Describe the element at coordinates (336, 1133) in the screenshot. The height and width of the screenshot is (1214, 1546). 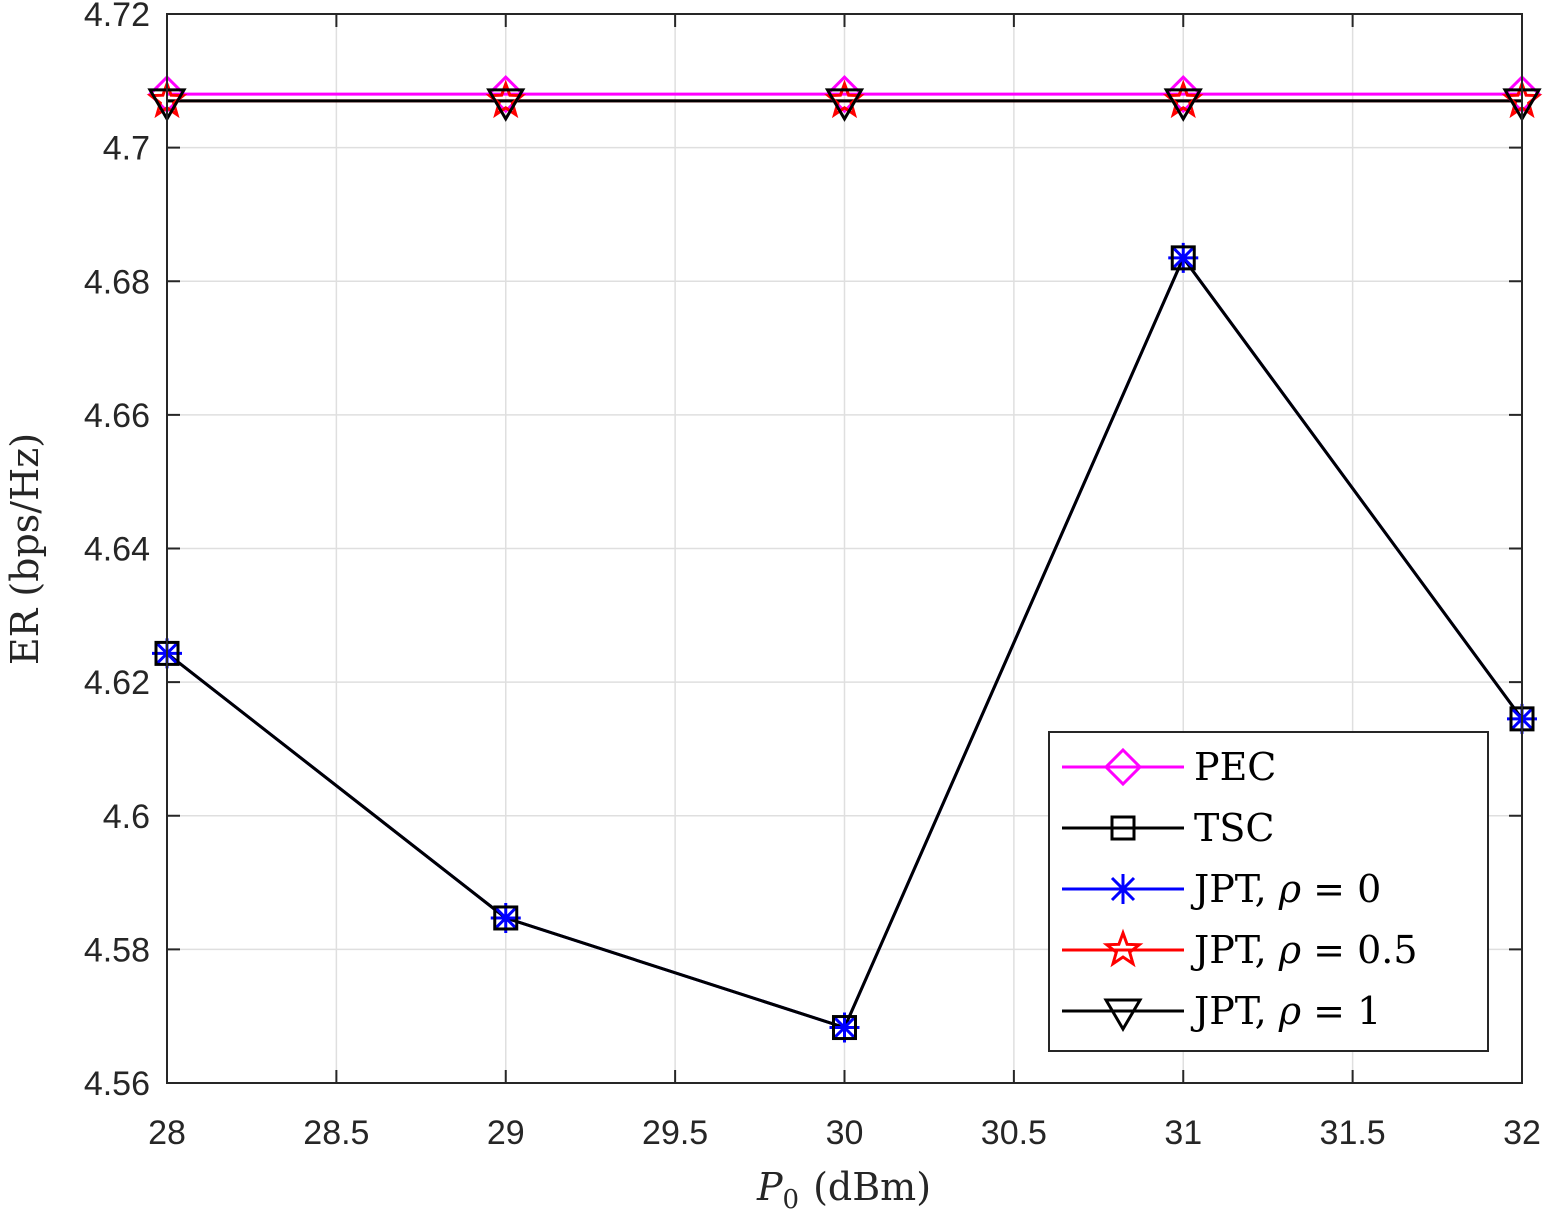
I see `x-tick-label: 28.5` at that location.